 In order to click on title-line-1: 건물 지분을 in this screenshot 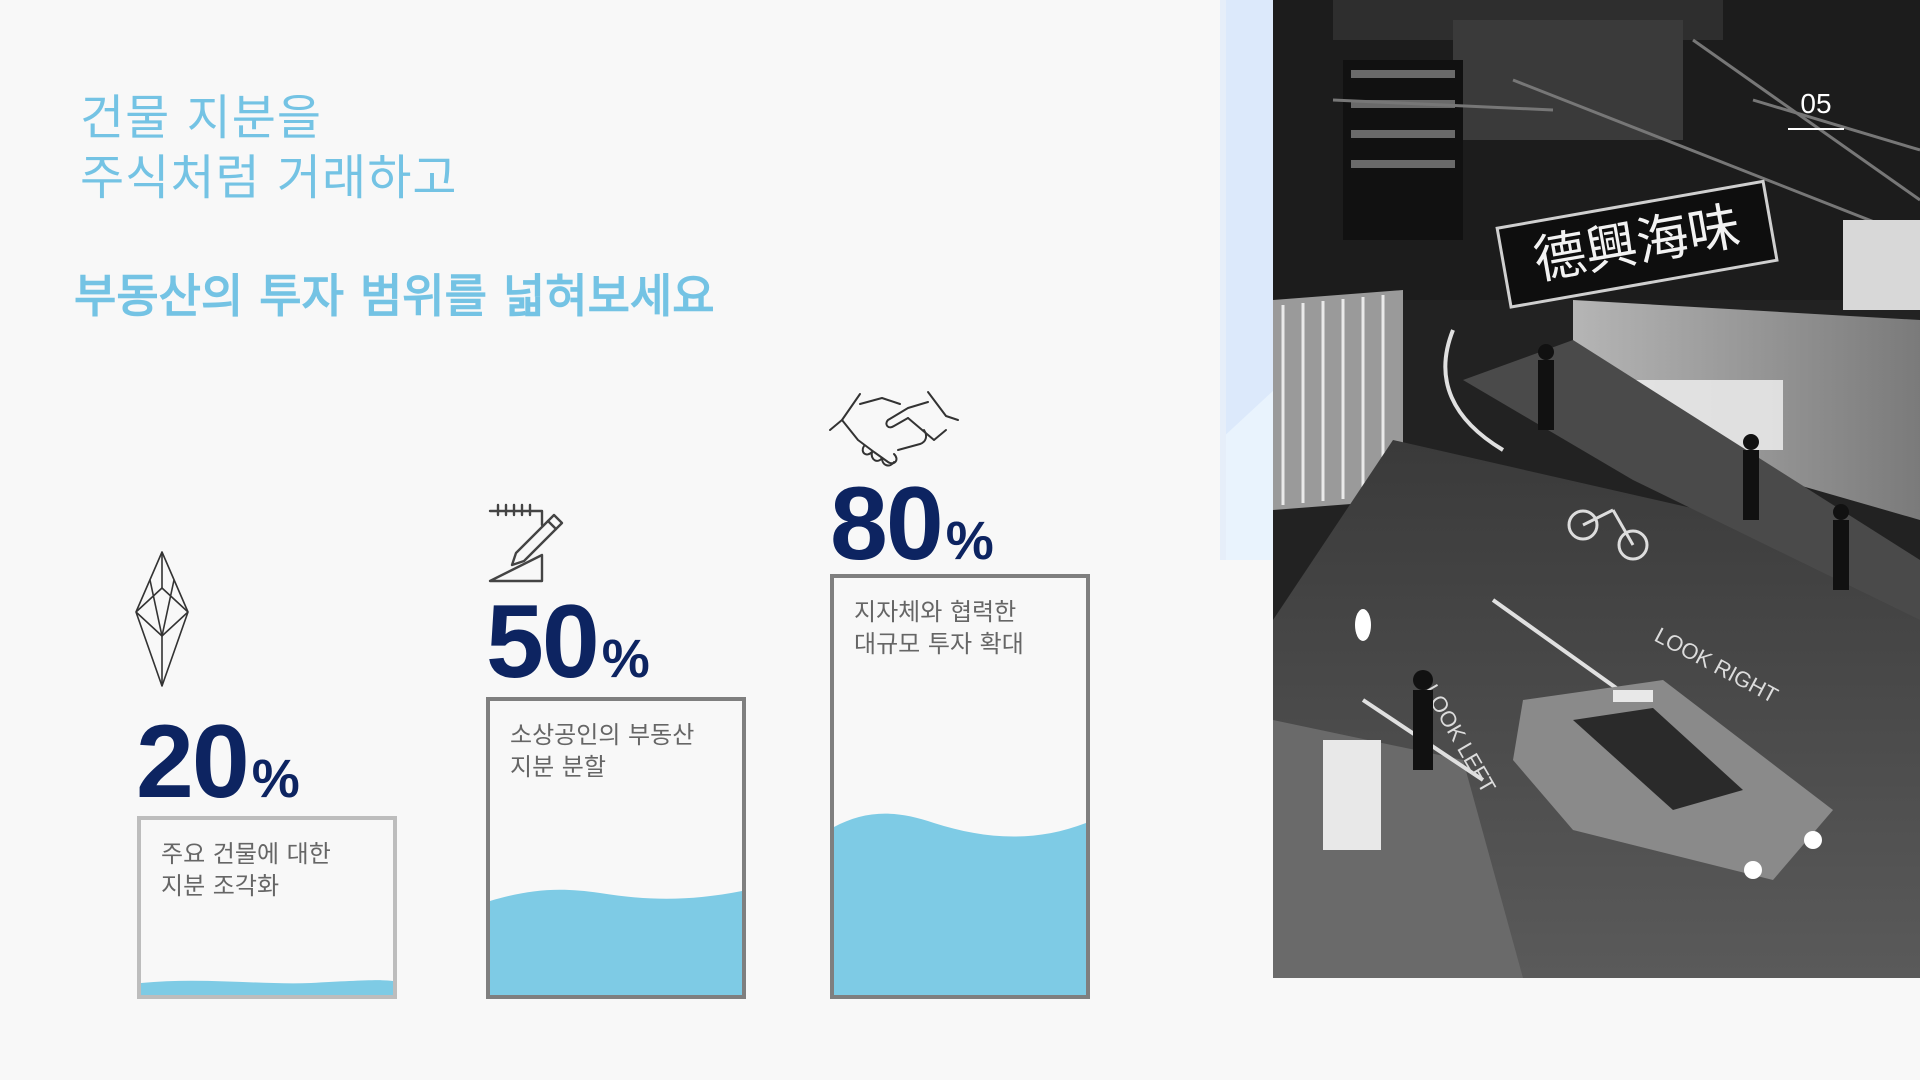, I will do `click(201, 118)`.